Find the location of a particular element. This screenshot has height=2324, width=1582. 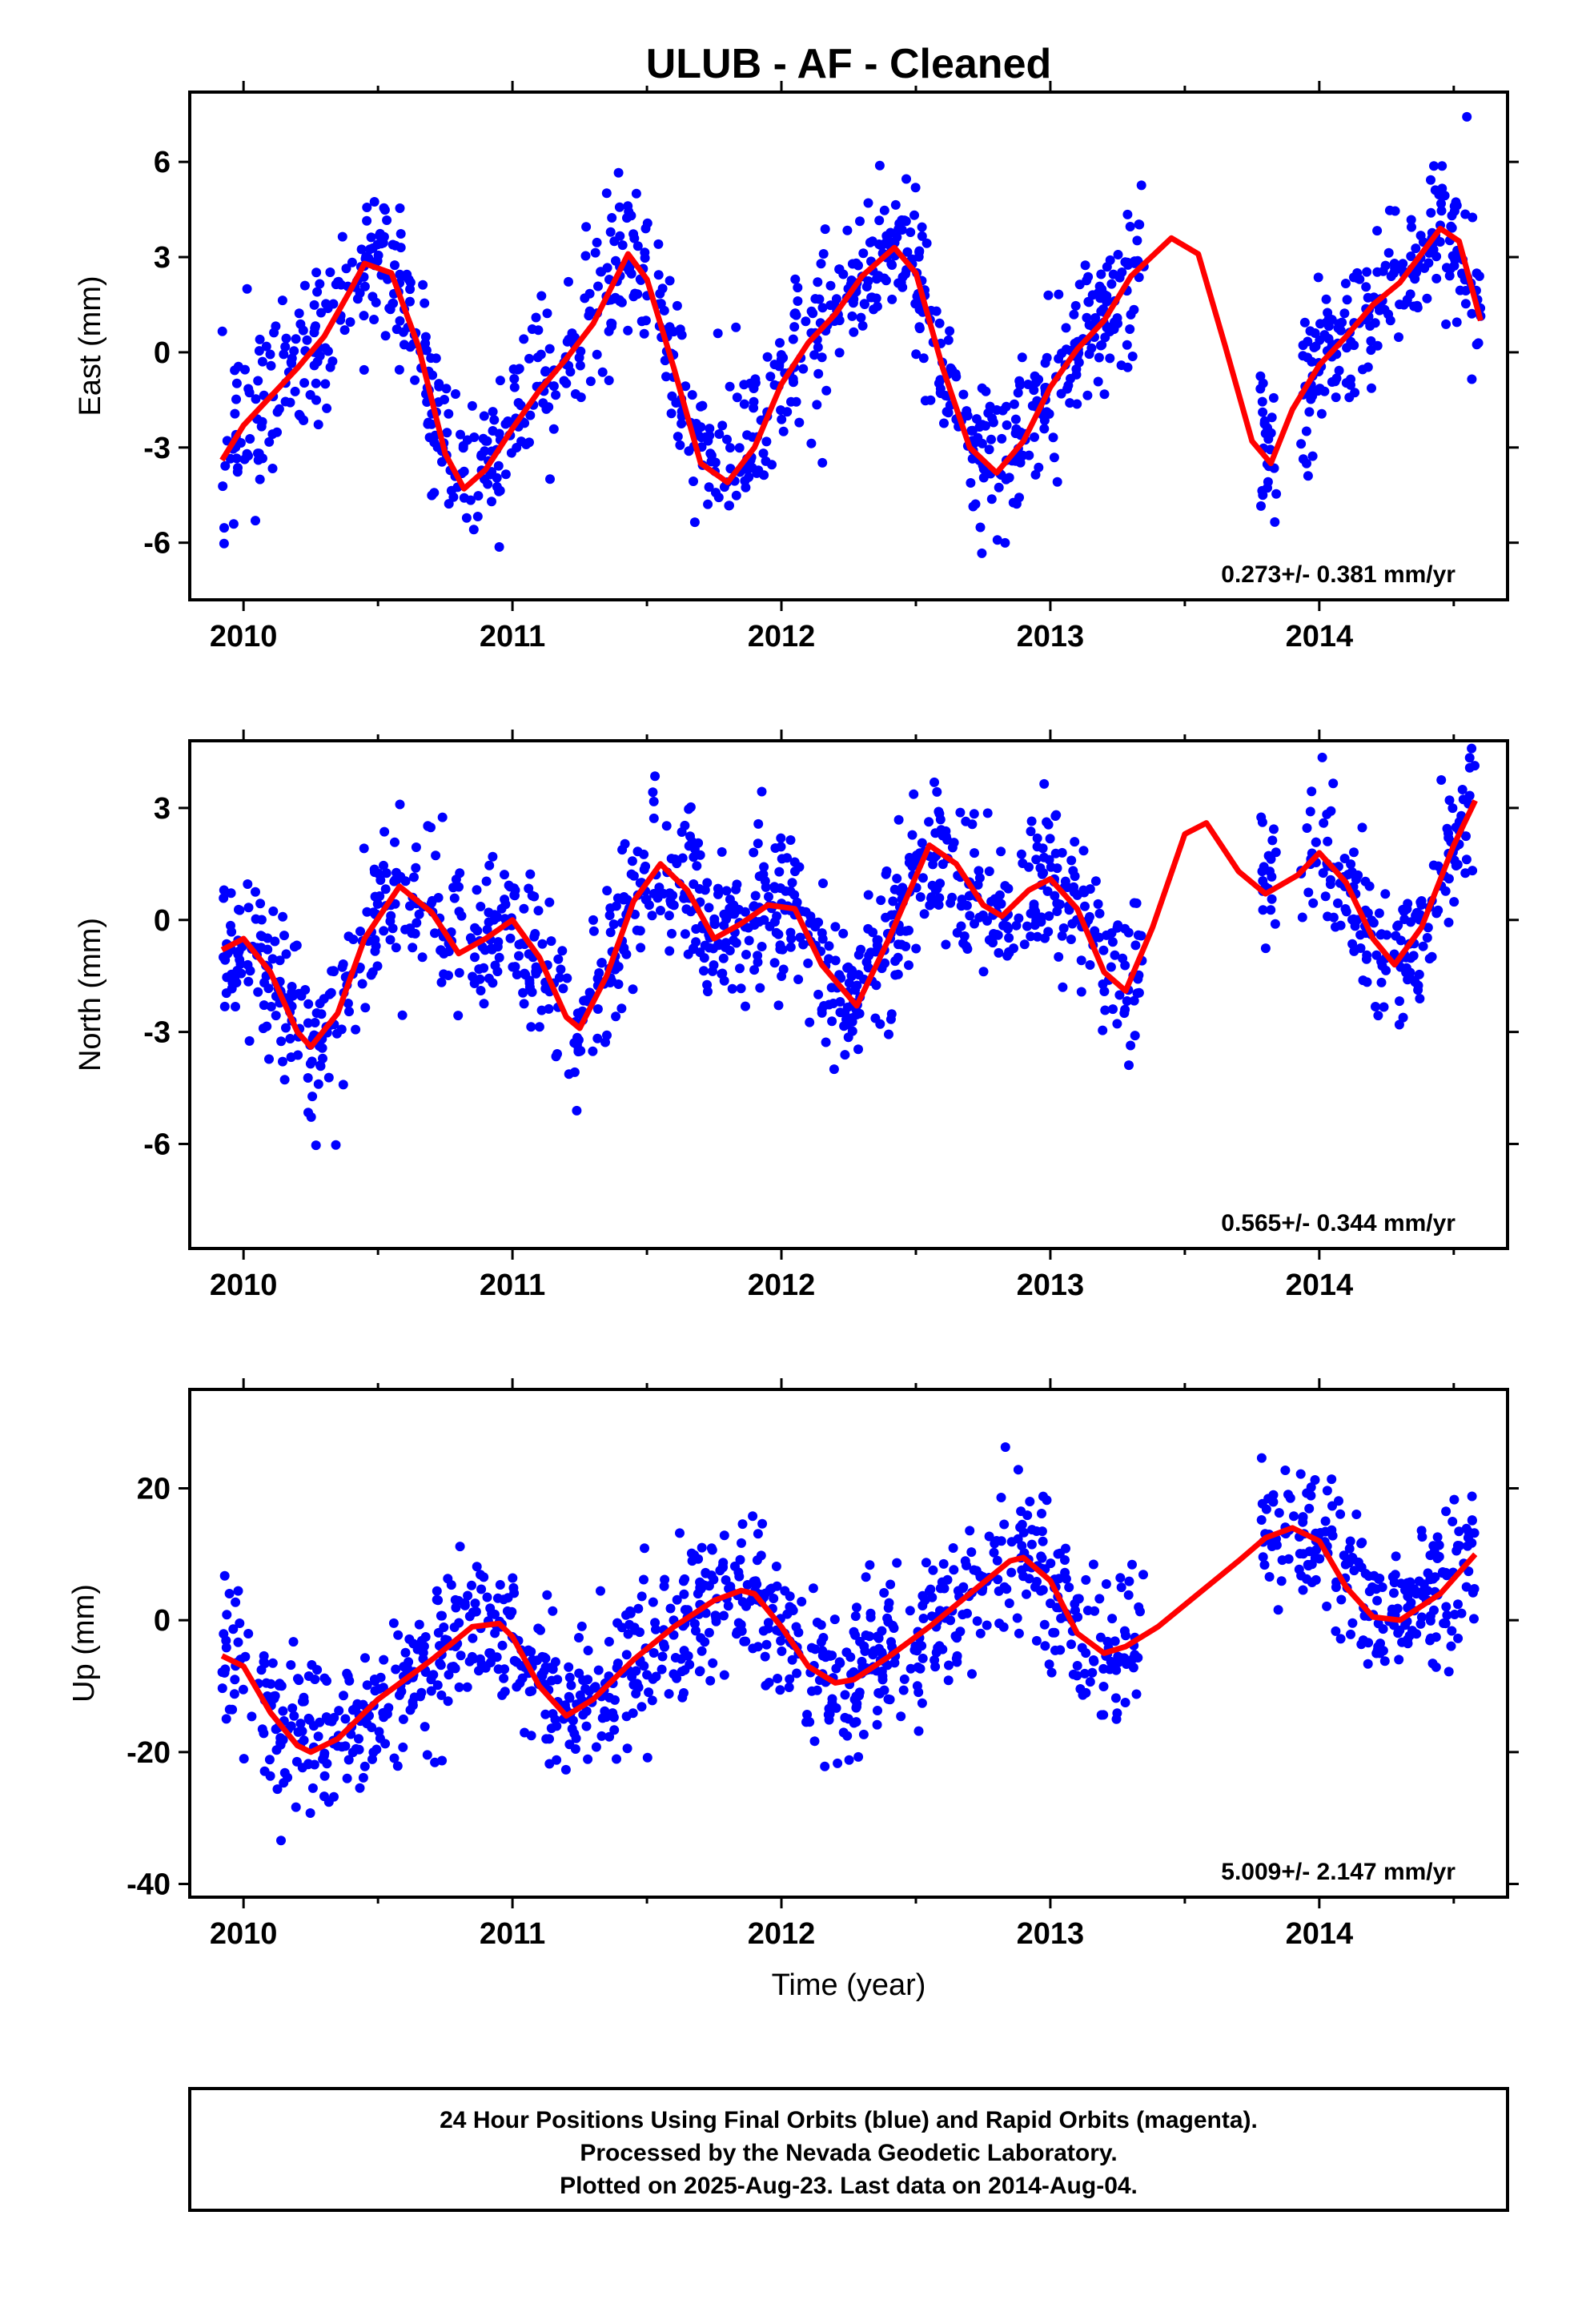

y-tick-label: 3 is located at coordinates (162, 258).